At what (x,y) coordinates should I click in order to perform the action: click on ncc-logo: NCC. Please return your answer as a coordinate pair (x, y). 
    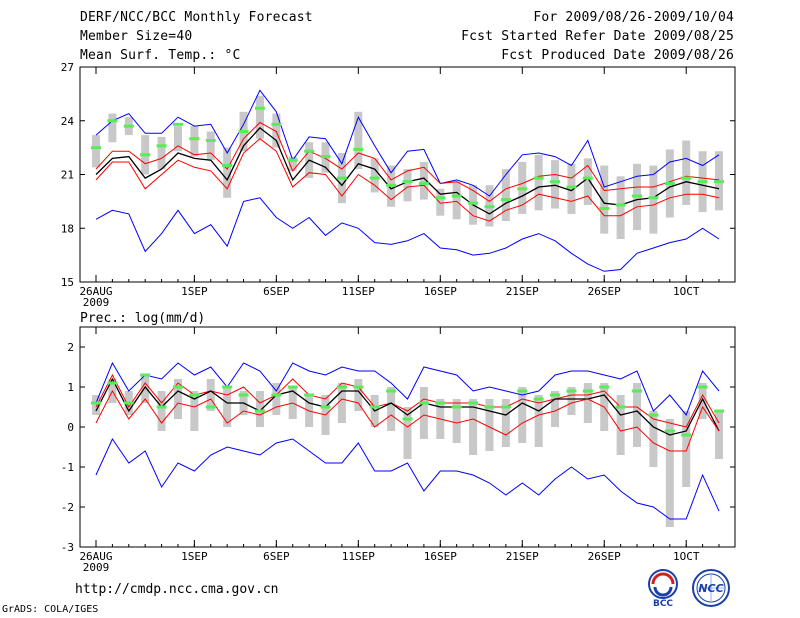
    Looking at the image, I should click on (711, 590).